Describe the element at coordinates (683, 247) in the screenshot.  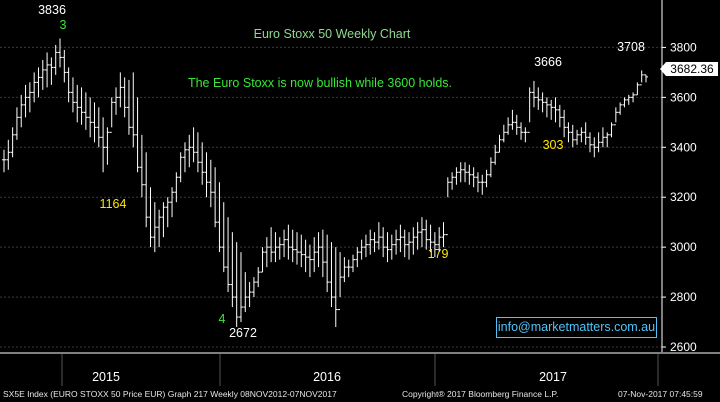
I see `y-tick-label: 3000` at that location.